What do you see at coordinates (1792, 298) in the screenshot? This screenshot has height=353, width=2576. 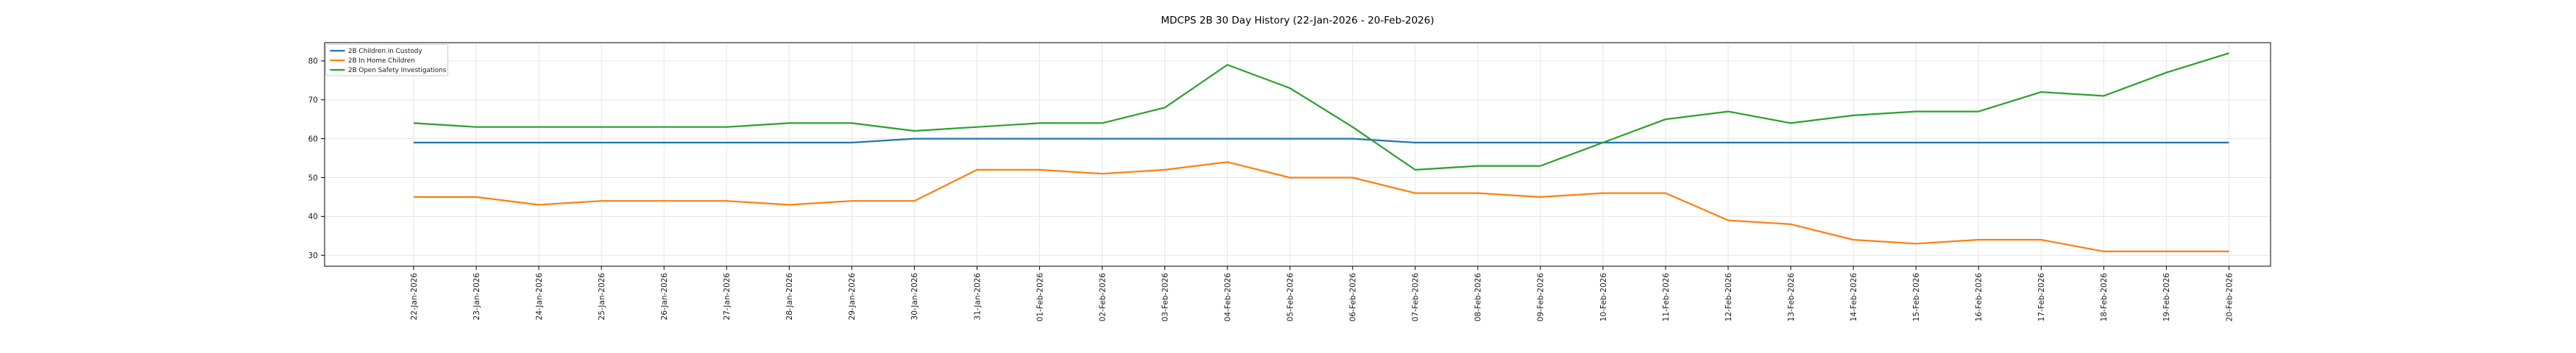 I see `x-tick-label: 13-Feb-2026` at bounding box center [1792, 298].